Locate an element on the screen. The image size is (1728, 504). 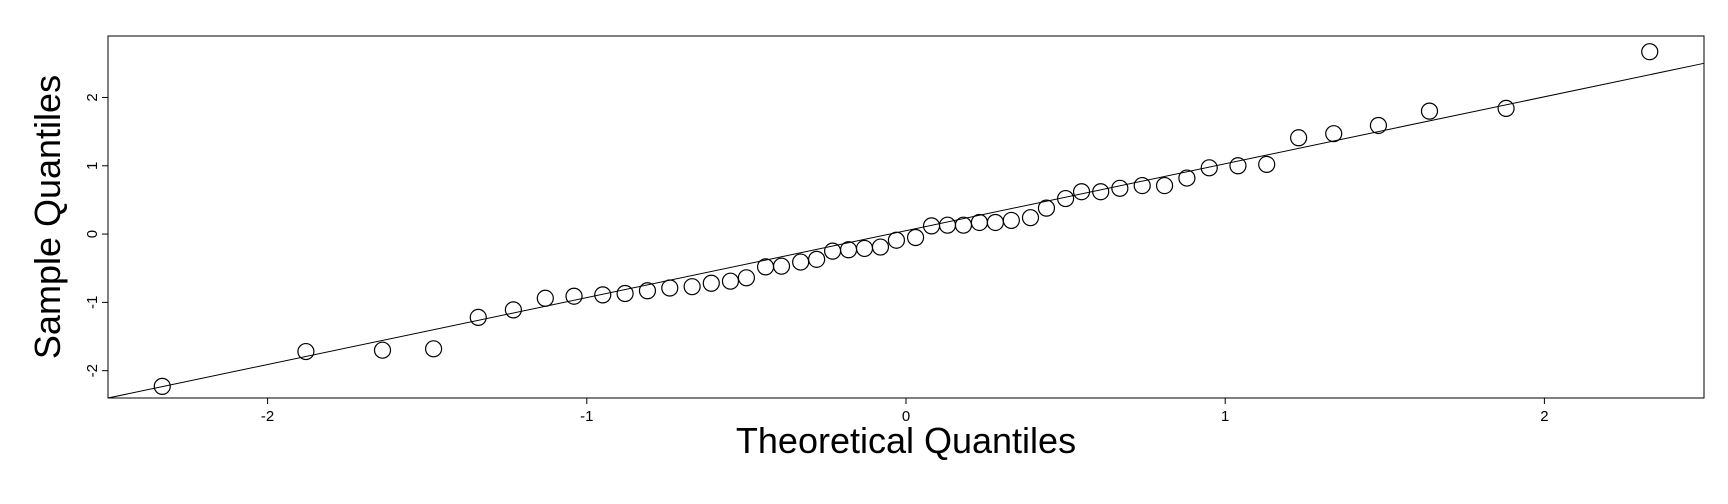
x-tick-label: 2 is located at coordinates (1544, 416).